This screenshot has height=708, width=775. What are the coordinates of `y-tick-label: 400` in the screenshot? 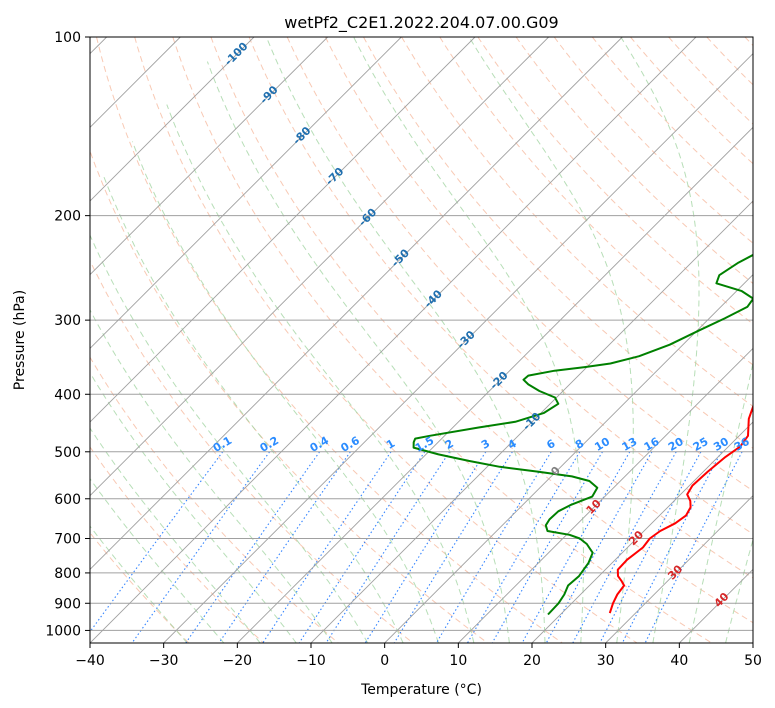 It's located at (67, 395).